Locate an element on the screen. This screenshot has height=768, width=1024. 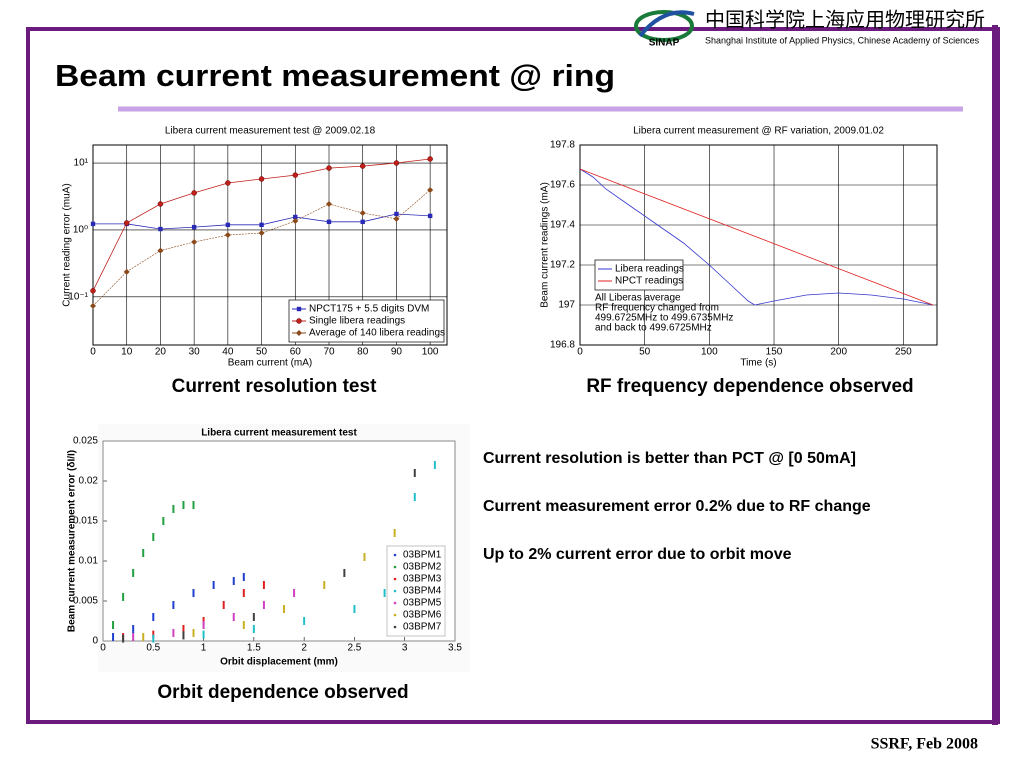
x-tick-label: 250 is located at coordinates (903, 352).